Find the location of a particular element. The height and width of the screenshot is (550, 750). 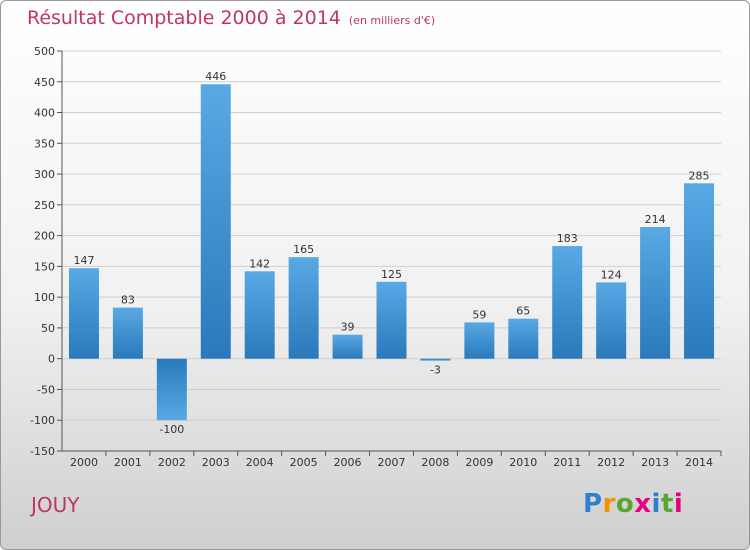

x-tick-label: 2011 is located at coordinates (567, 462).